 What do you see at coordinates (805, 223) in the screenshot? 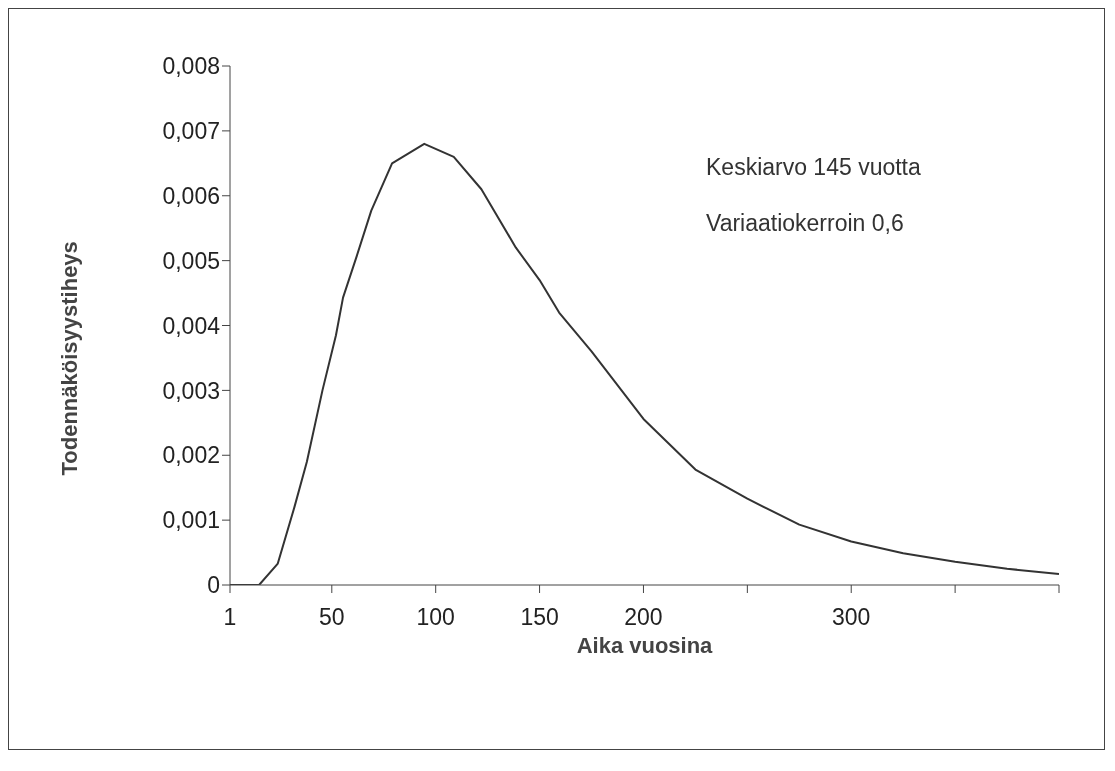
I see `annotation: Variaatiokerroin 0,6` at bounding box center [805, 223].